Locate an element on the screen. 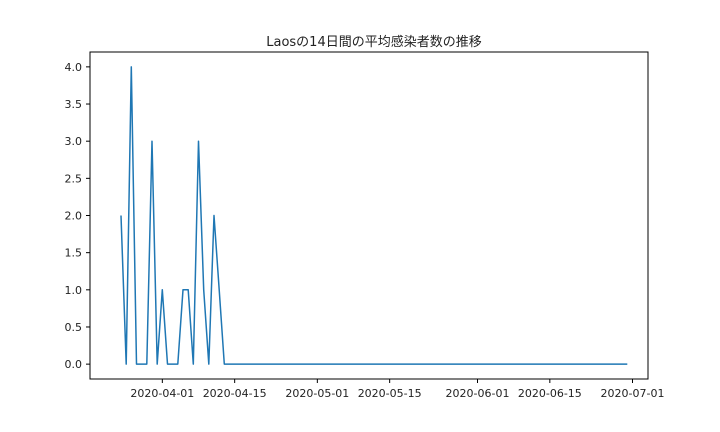 The width and height of the screenshot is (720, 432). y-tick-label: 3.5 is located at coordinates (74, 104).